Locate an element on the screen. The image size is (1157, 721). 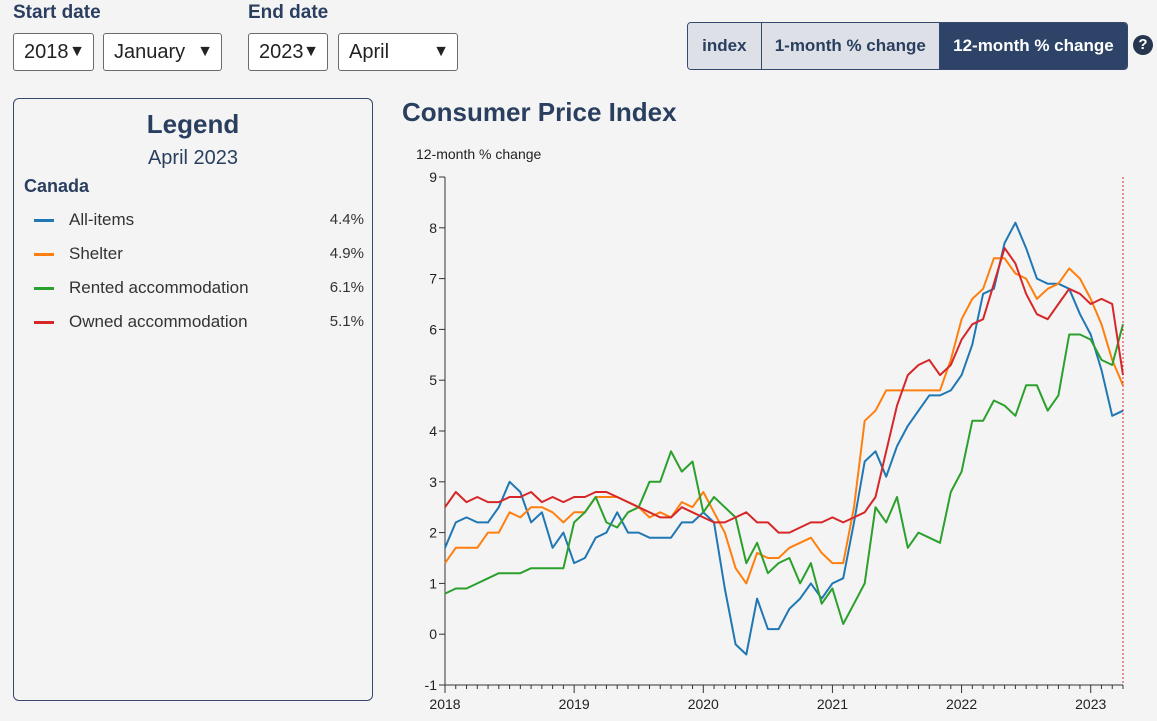
y-tick-label: 1 is located at coordinates (433, 583).